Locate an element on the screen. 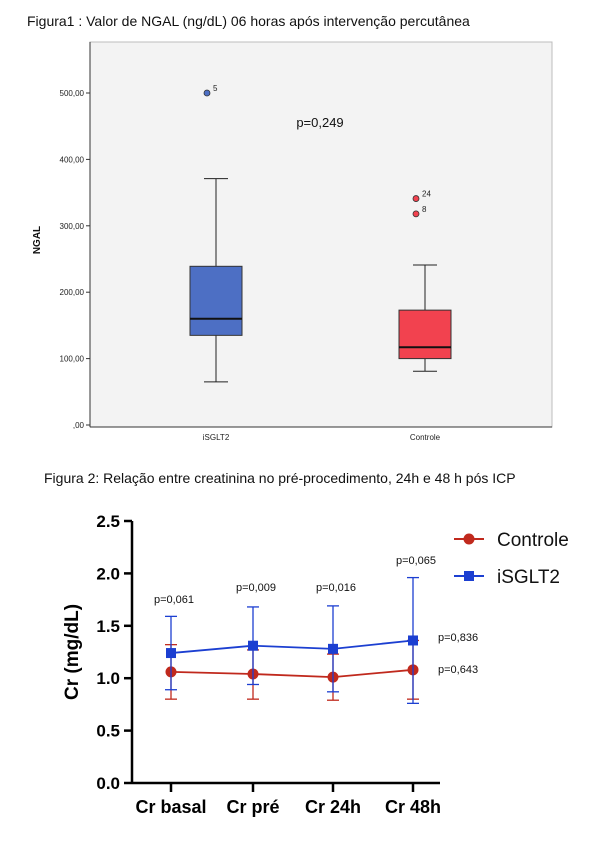 The width and height of the screenshot is (602, 848). box-controle is located at coordinates (425, 334).